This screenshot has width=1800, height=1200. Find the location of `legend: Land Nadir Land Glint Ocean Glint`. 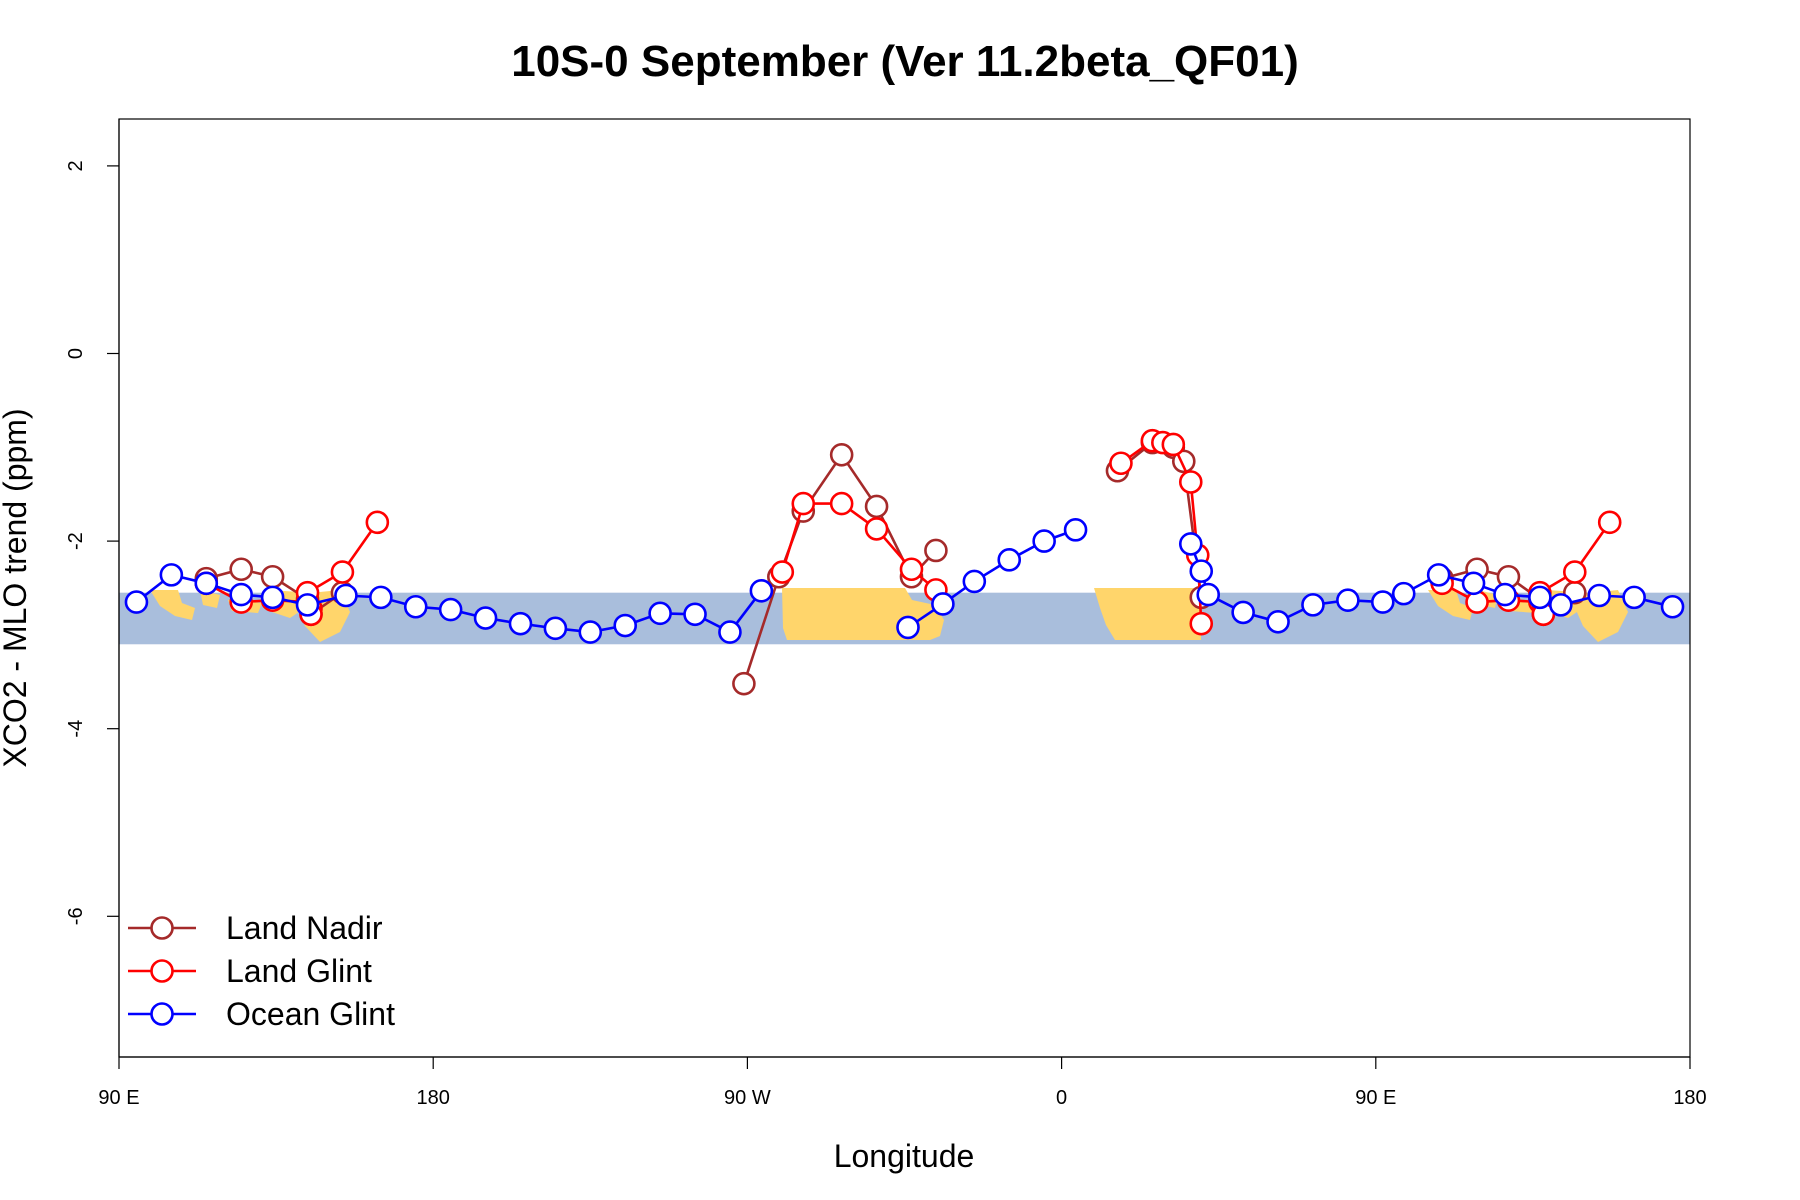

legend: Land Nadir Land Glint Ocean Glint is located at coordinates (261, 971).